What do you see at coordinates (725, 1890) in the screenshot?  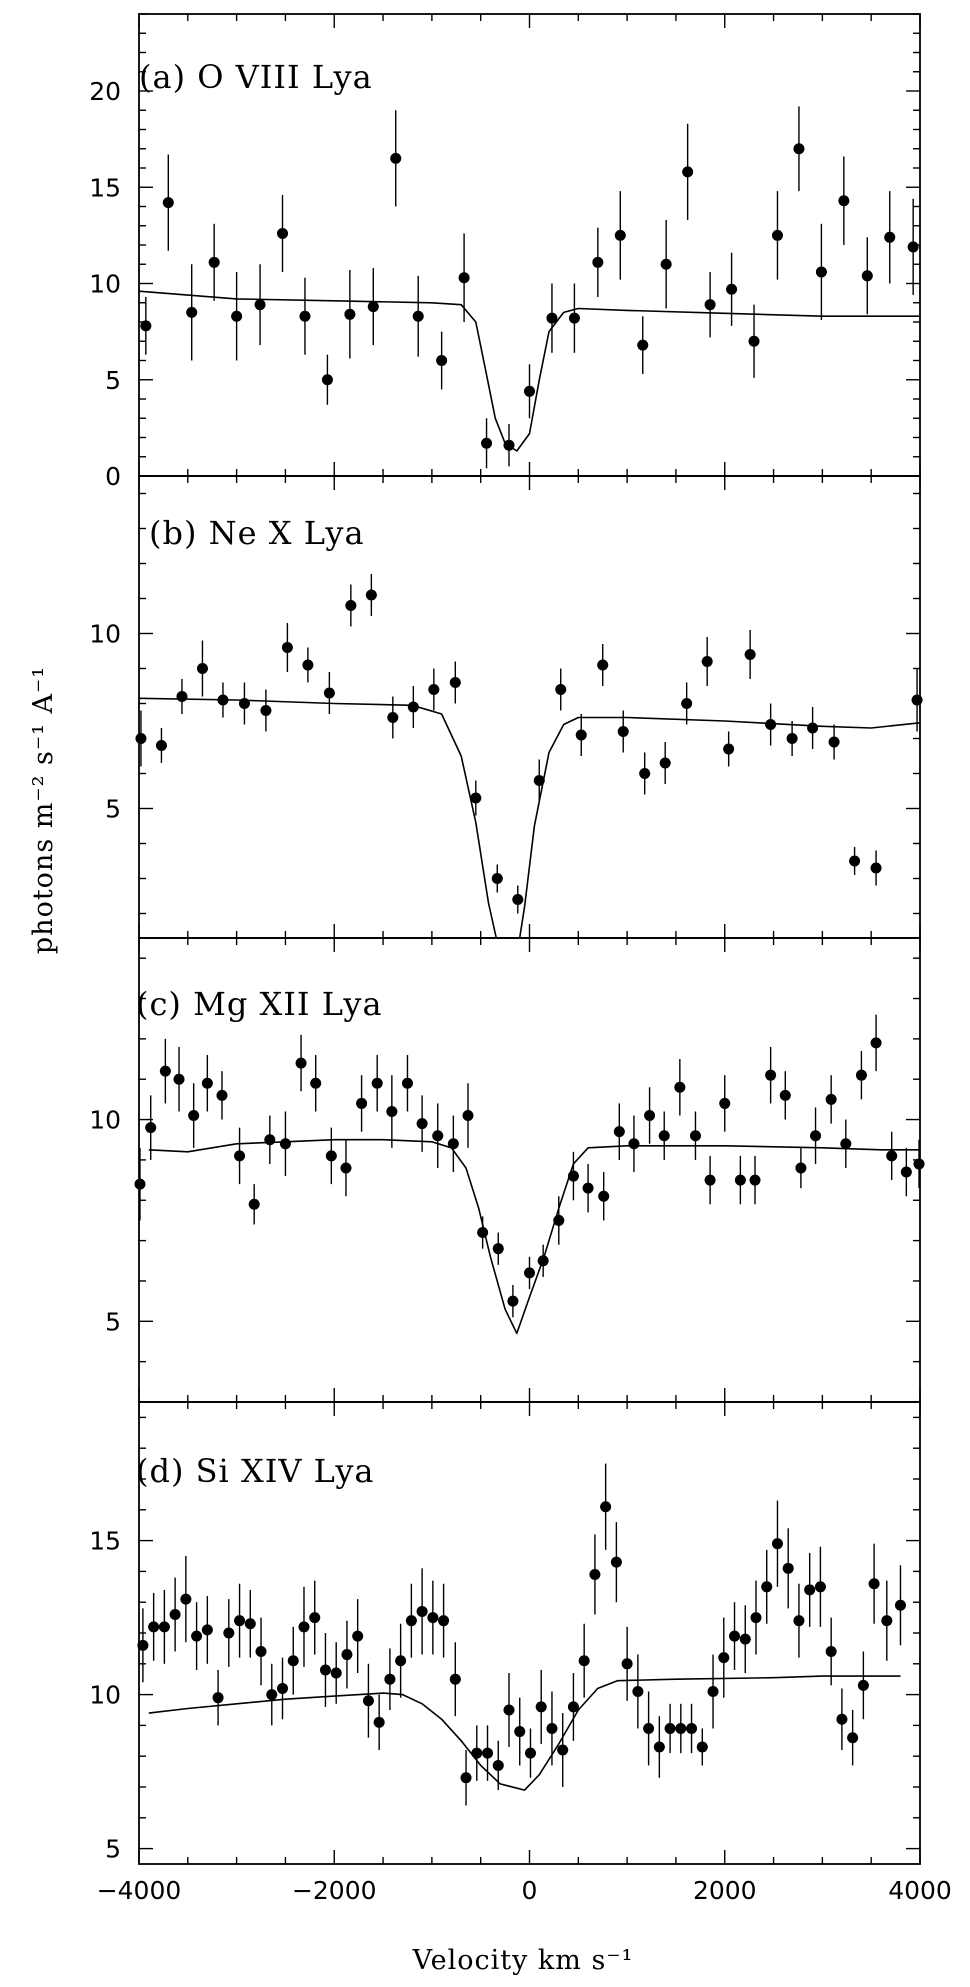 I see `x-tick-label: 2000` at bounding box center [725, 1890].